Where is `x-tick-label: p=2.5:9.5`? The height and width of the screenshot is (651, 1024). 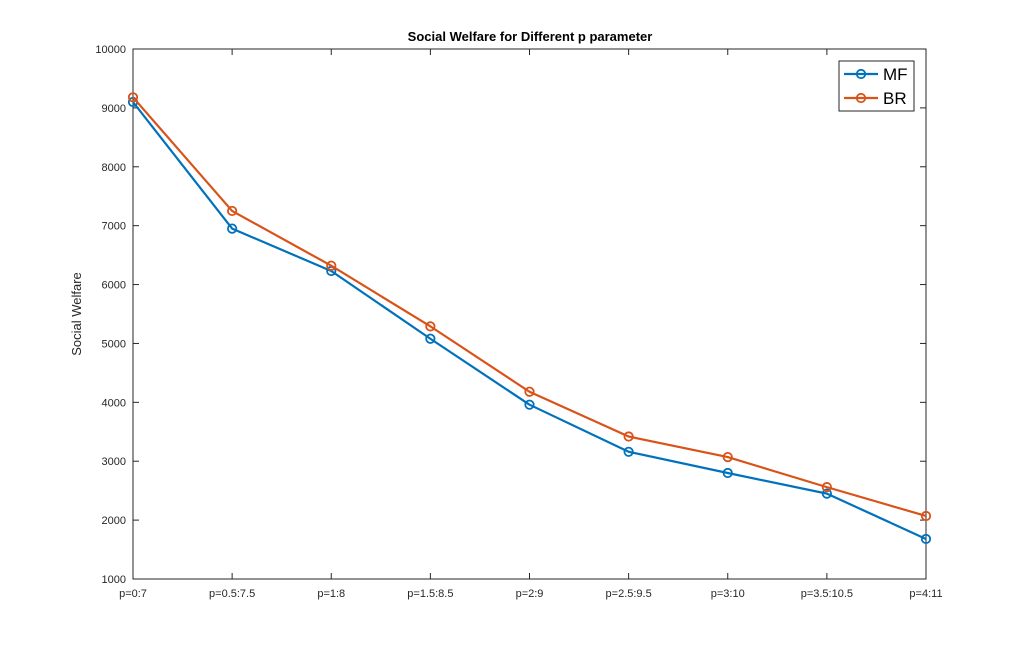 x-tick-label: p=2.5:9.5 is located at coordinates (629, 594).